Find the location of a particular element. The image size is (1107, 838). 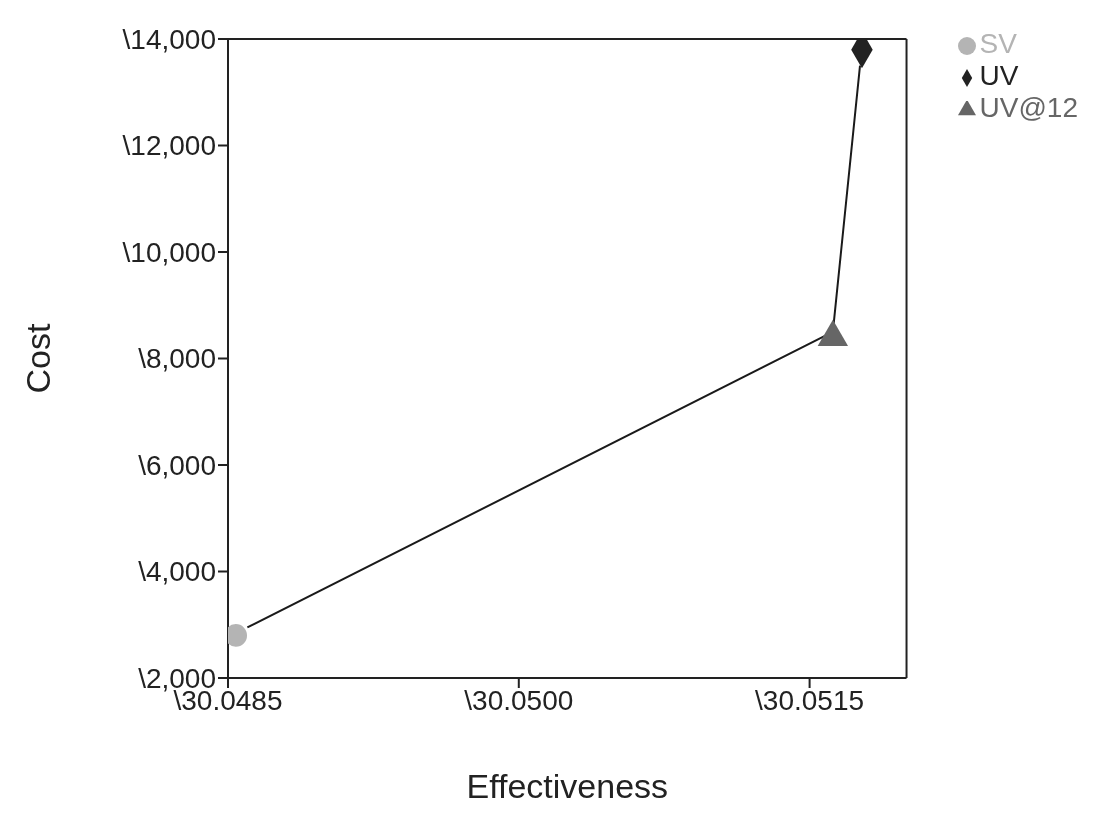

y-tick-label: \6,000 is located at coordinates (177, 465).